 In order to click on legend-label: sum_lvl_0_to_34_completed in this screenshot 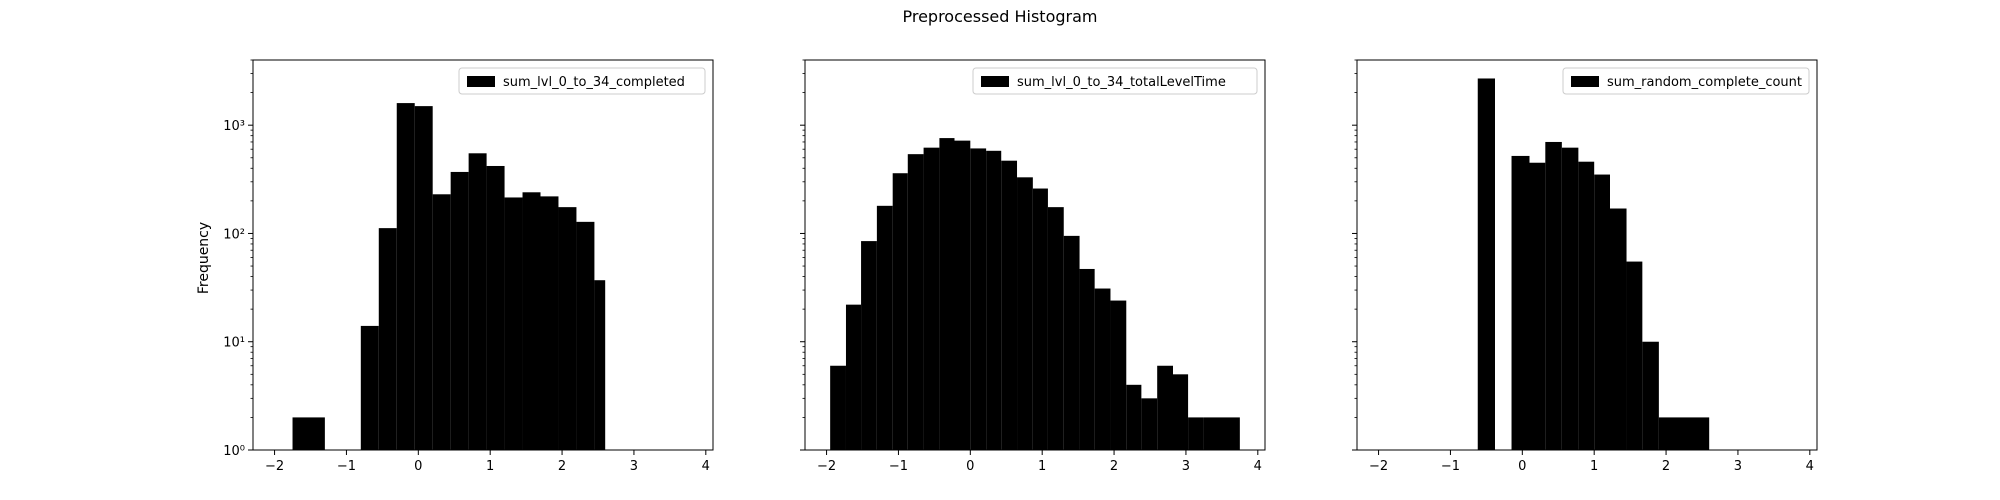, I will do `click(594, 82)`.